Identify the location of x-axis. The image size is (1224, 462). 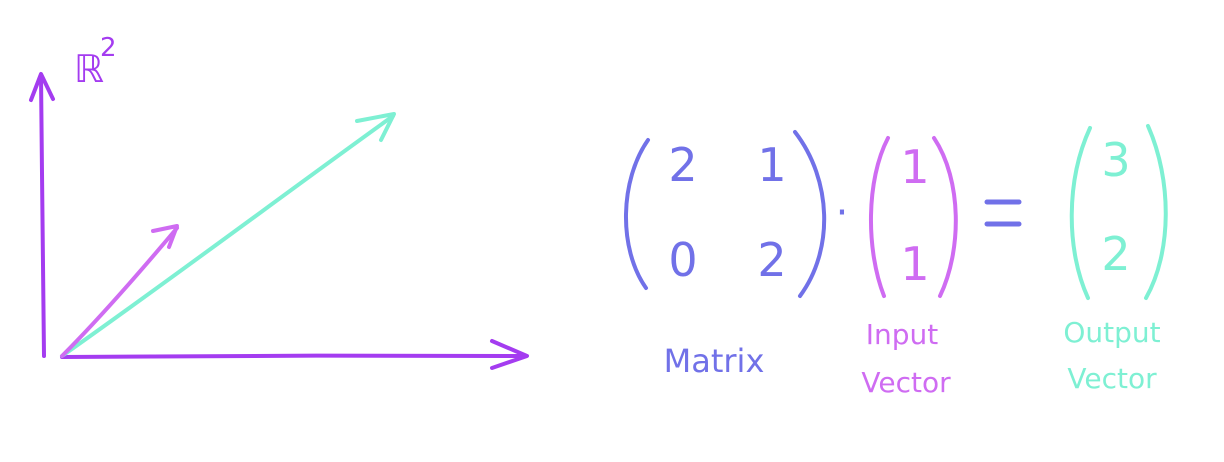
(294, 356).